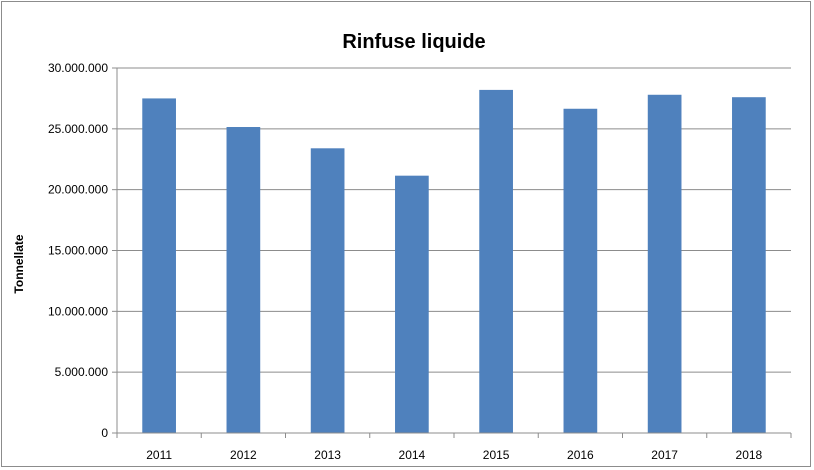 Image resolution: width=814 pixels, height=470 pixels. What do you see at coordinates (496, 455) in the screenshot?
I see `x-tick-label: 2015` at bounding box center [496, 455].